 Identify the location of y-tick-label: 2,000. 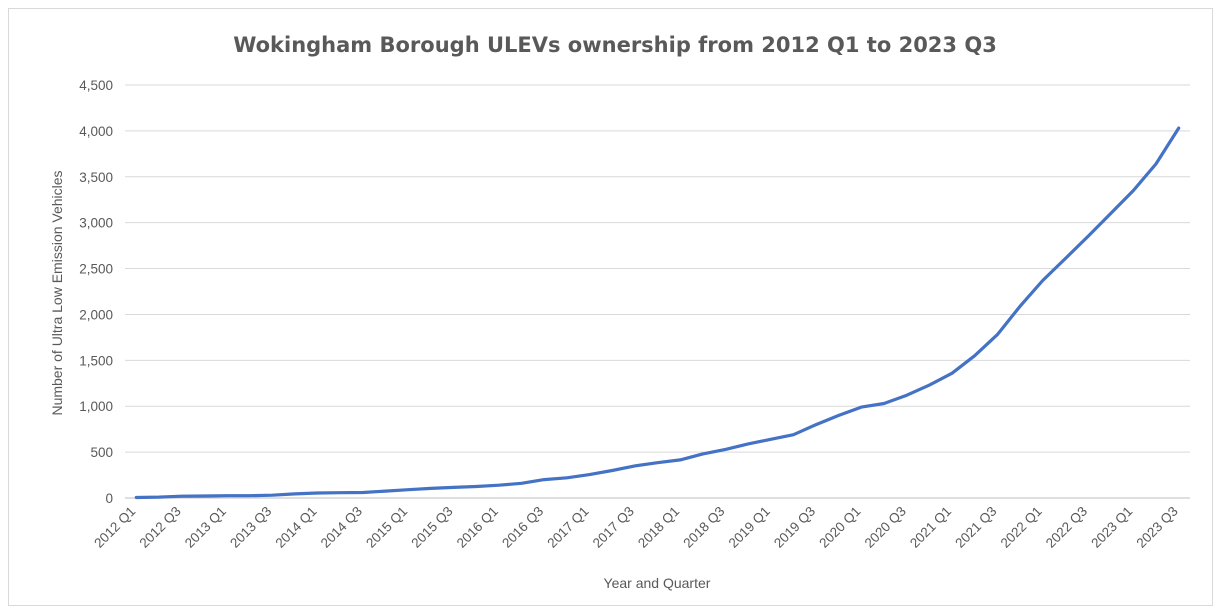
(96, 314).